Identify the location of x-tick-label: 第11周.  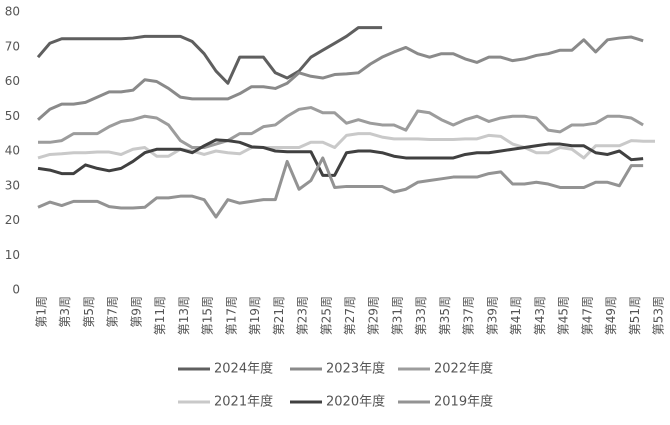
(160, 315).